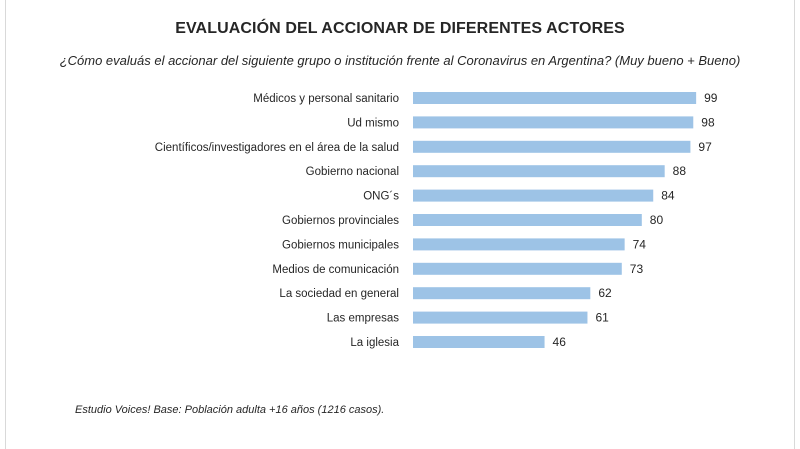 This screenshot has width=800, height=449. I want to click on value-label: 62, so click(605, 293).